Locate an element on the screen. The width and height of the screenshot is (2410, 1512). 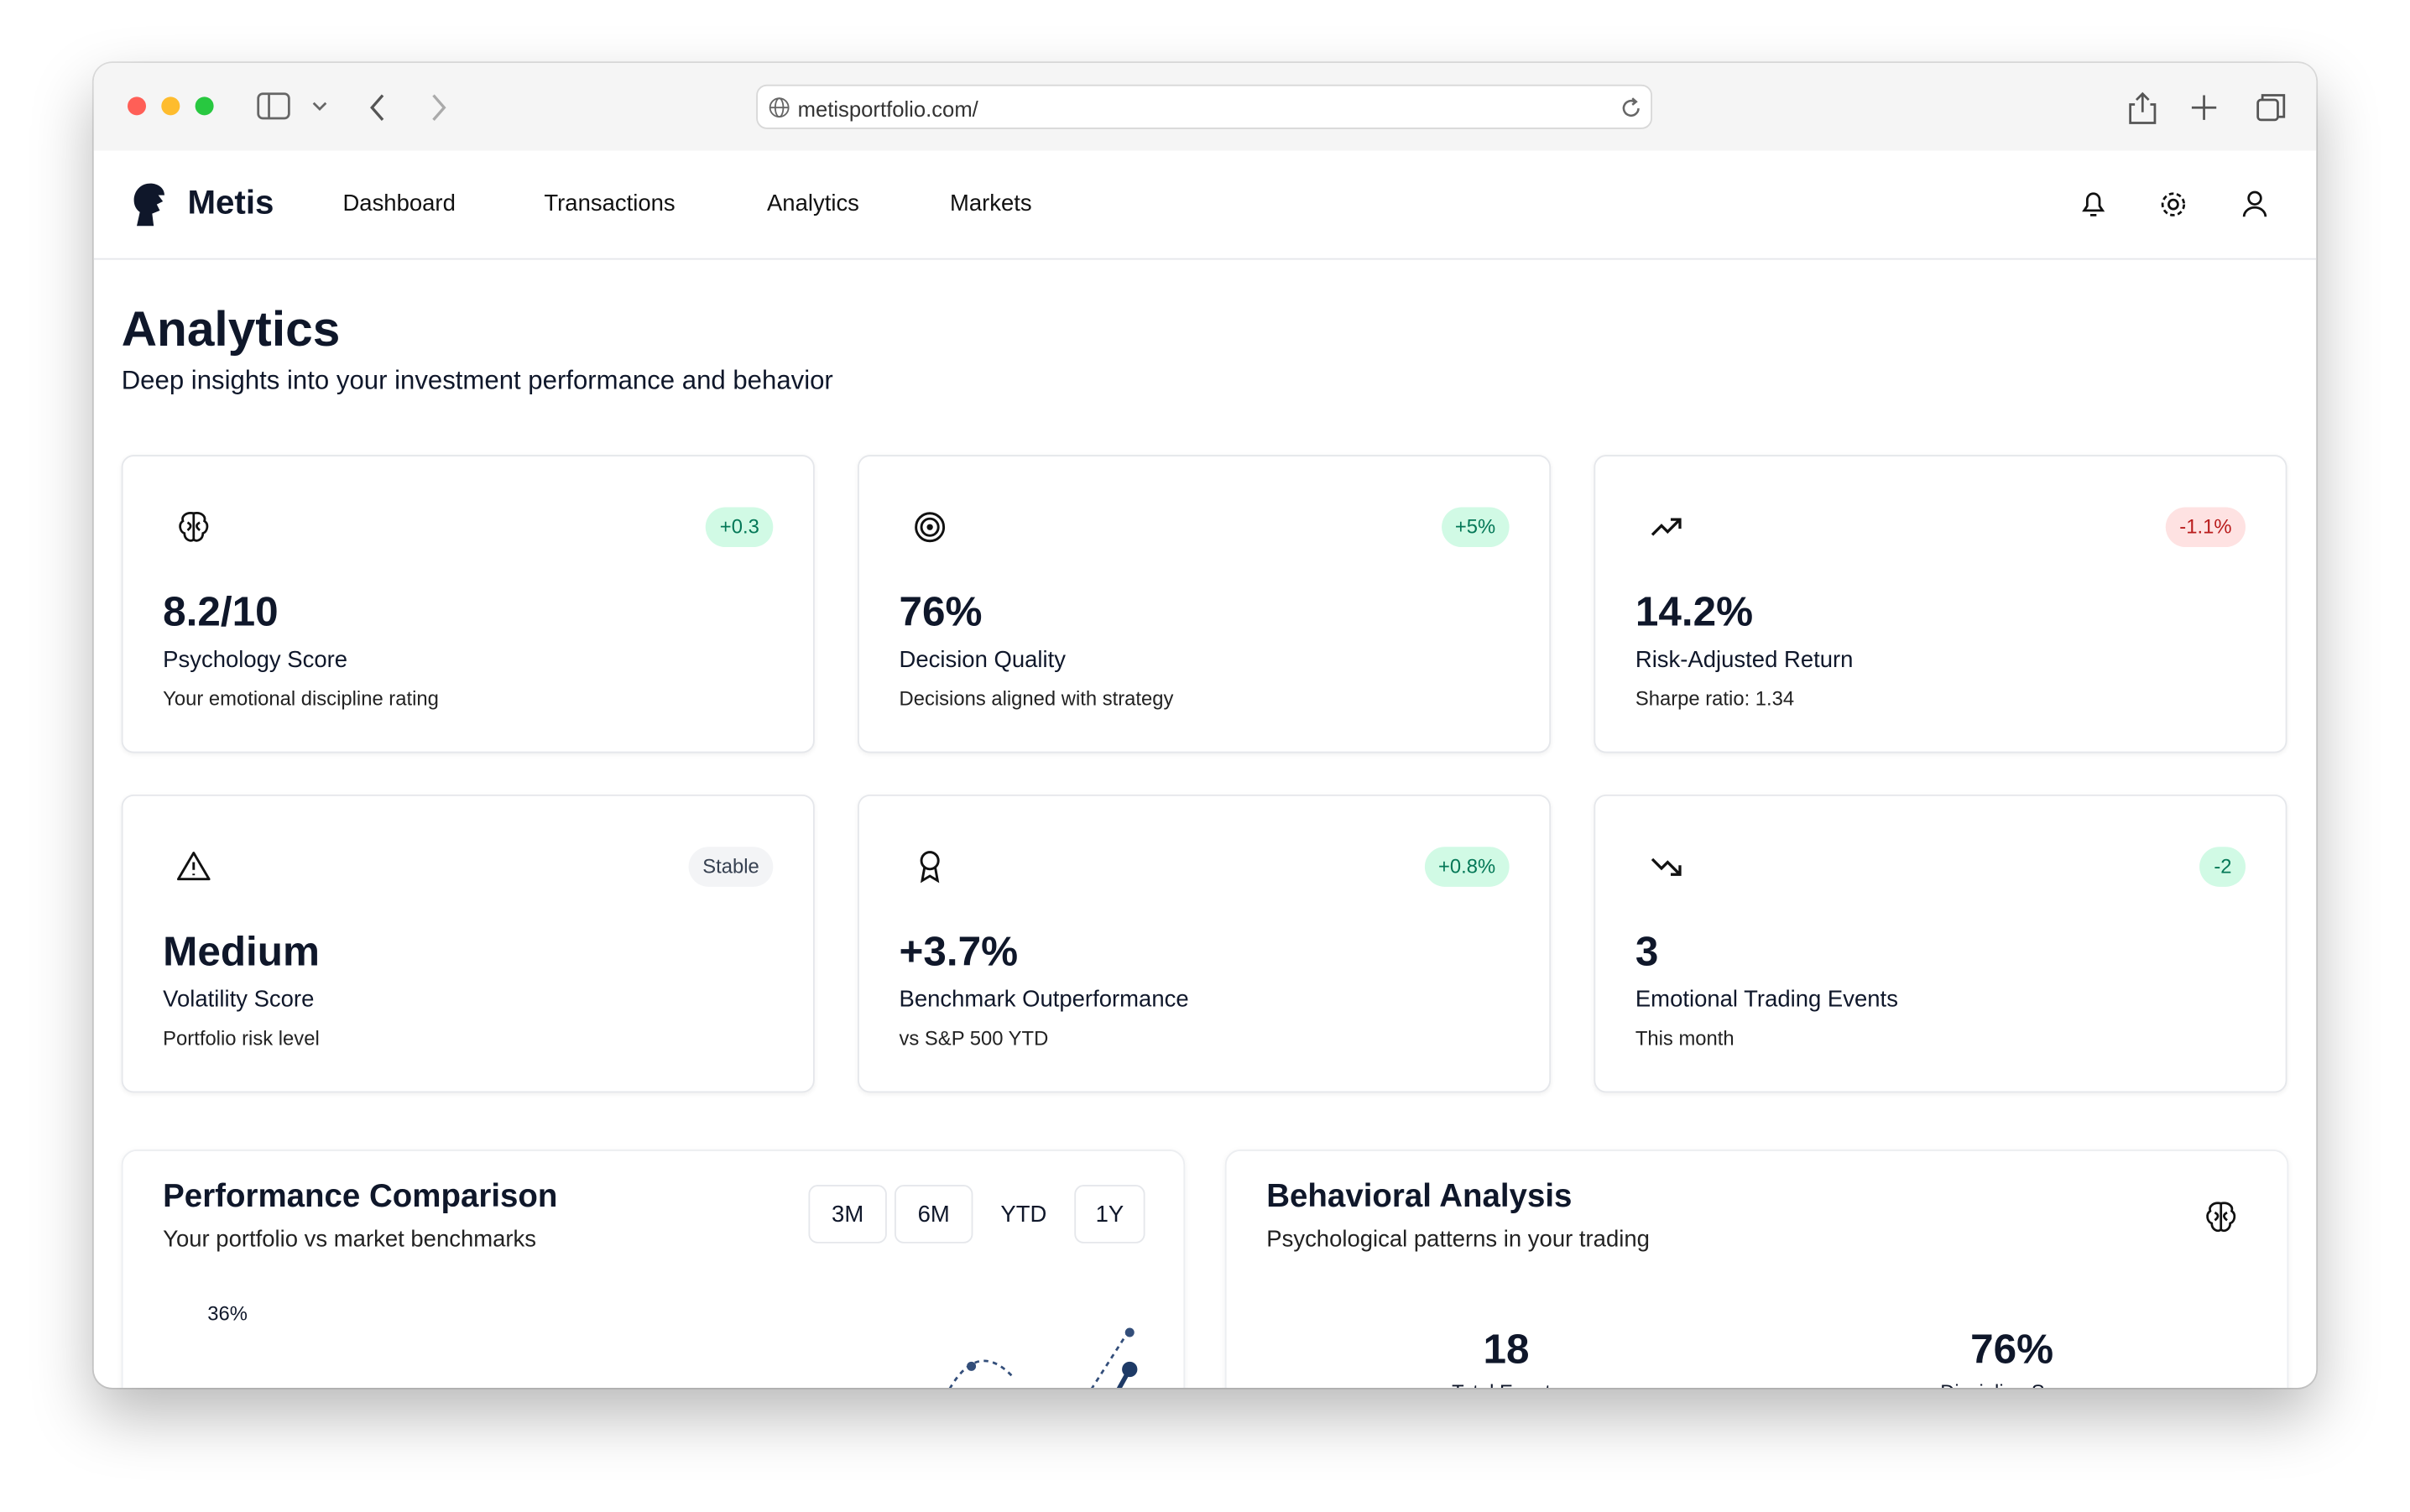
stat: 76% Discipline Score is located at coordinates (2011, 1358).